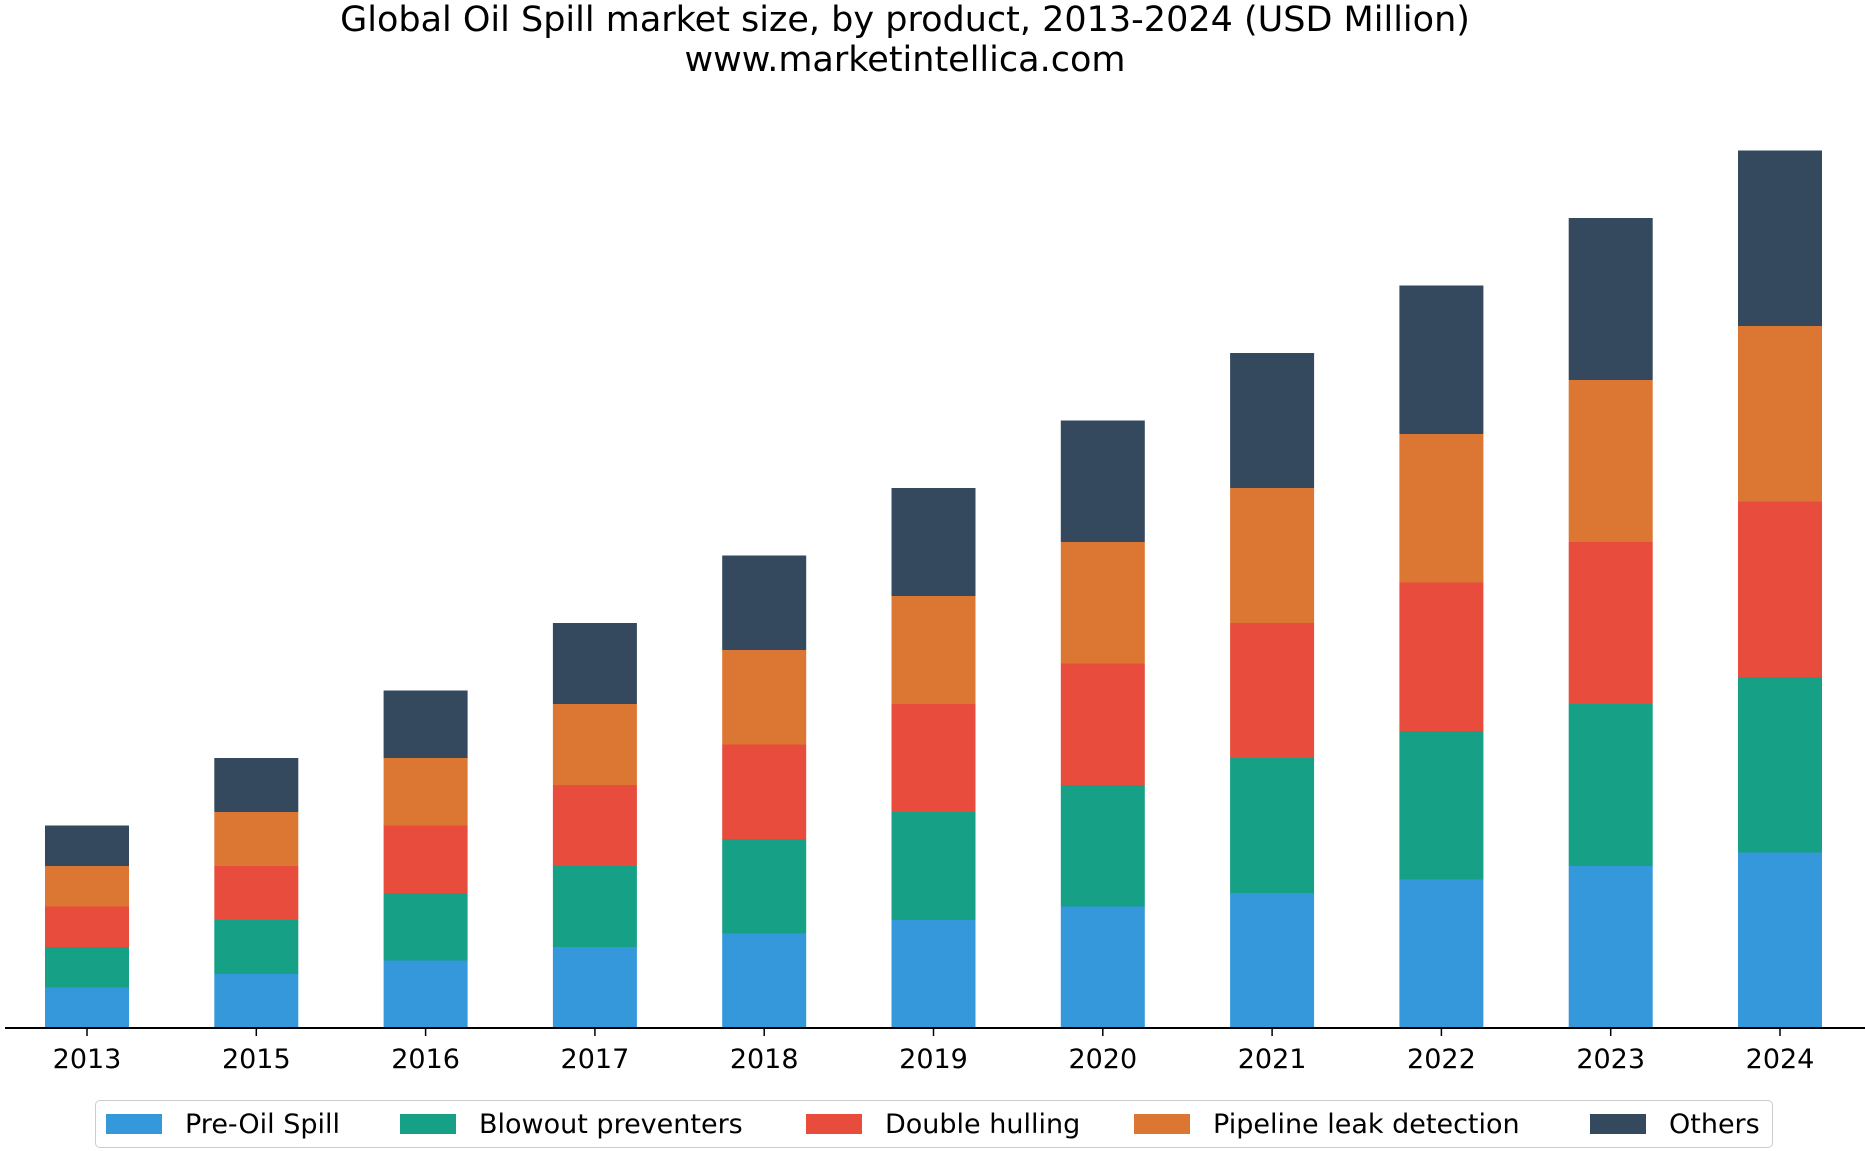  I want to click on bar-2023-others, so click(1610, 299).